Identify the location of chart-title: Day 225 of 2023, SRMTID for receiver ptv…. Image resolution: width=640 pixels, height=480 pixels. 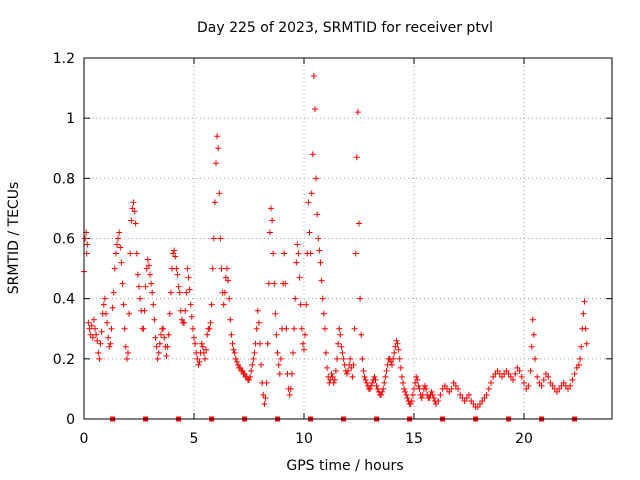
(345, 28).